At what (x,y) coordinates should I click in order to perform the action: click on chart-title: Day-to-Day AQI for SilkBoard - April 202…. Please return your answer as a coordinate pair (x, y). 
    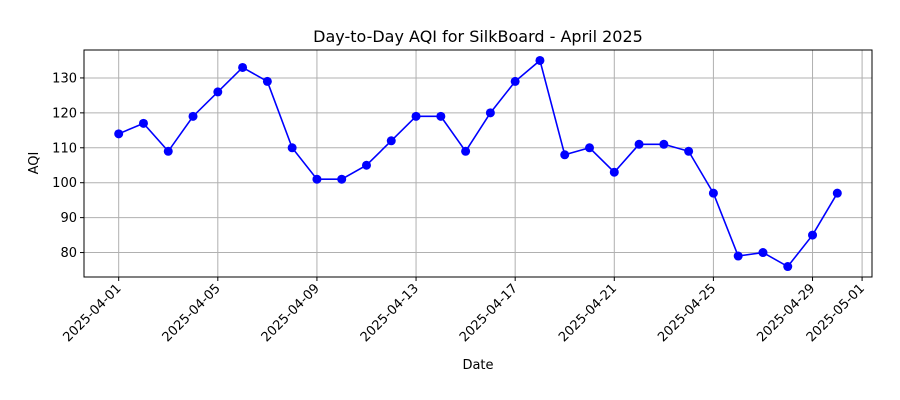
    Looking at the image, I should click on (478, 36).